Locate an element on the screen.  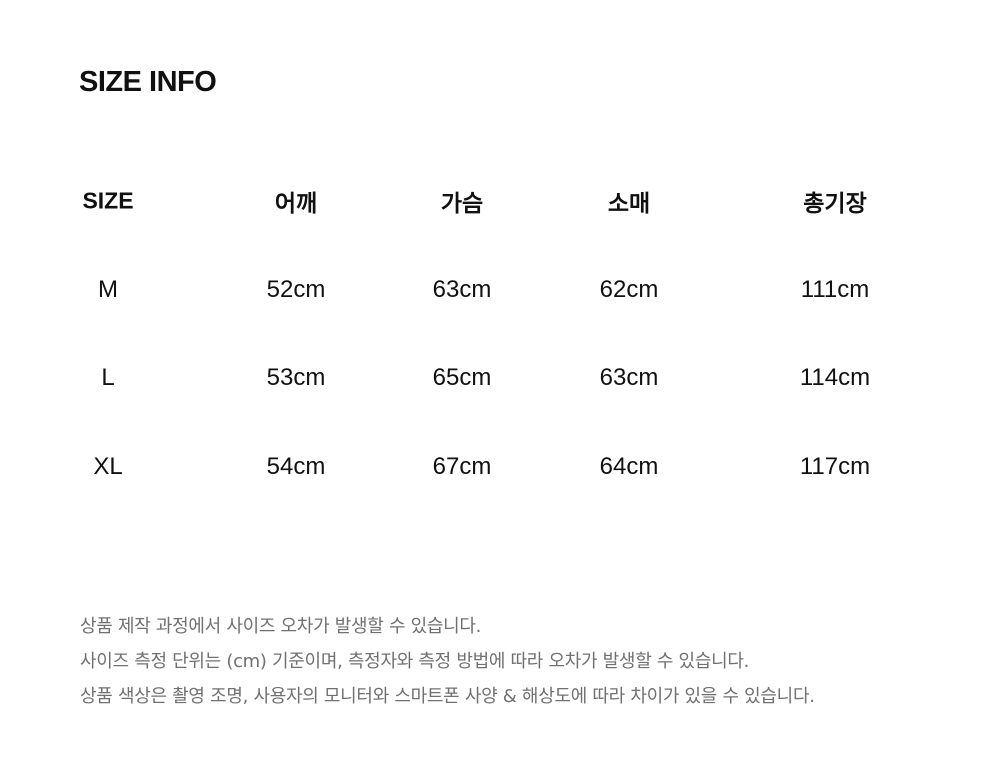
table-cell: 111cm is located at coordinates (835, 289).